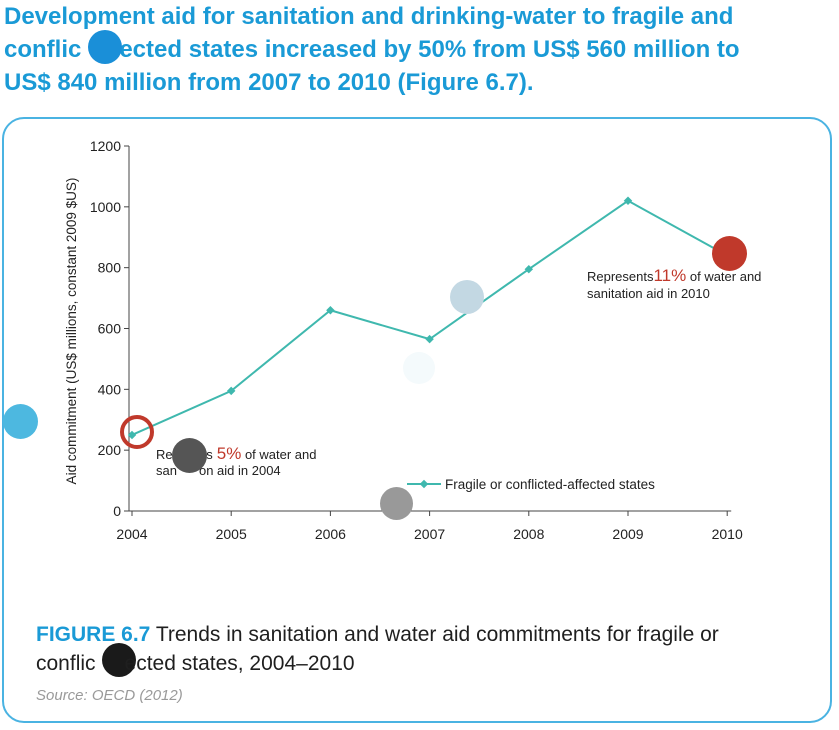 The image size is (839, 730). I want to click on y-tick-label: 800, so click(110, 268).